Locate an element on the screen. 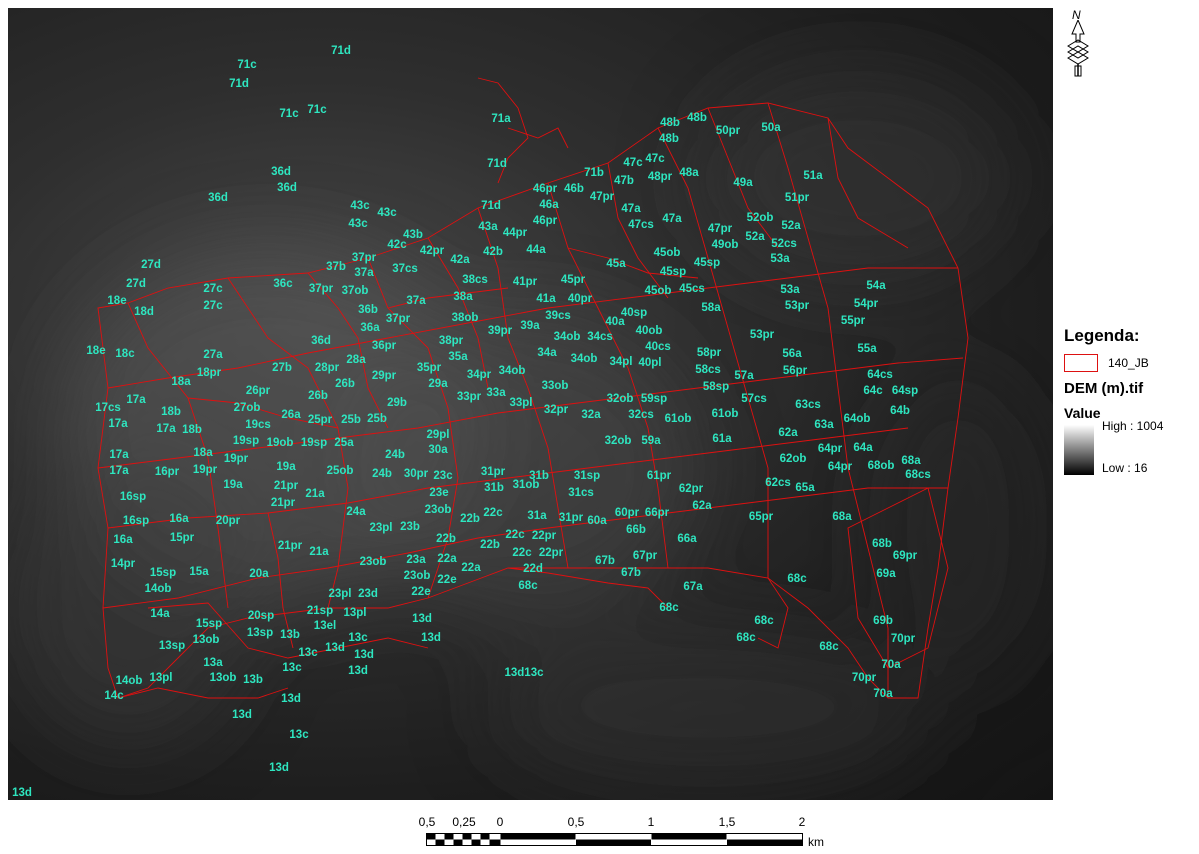  parcel-label: 24a is located at coordinates (356, 512).